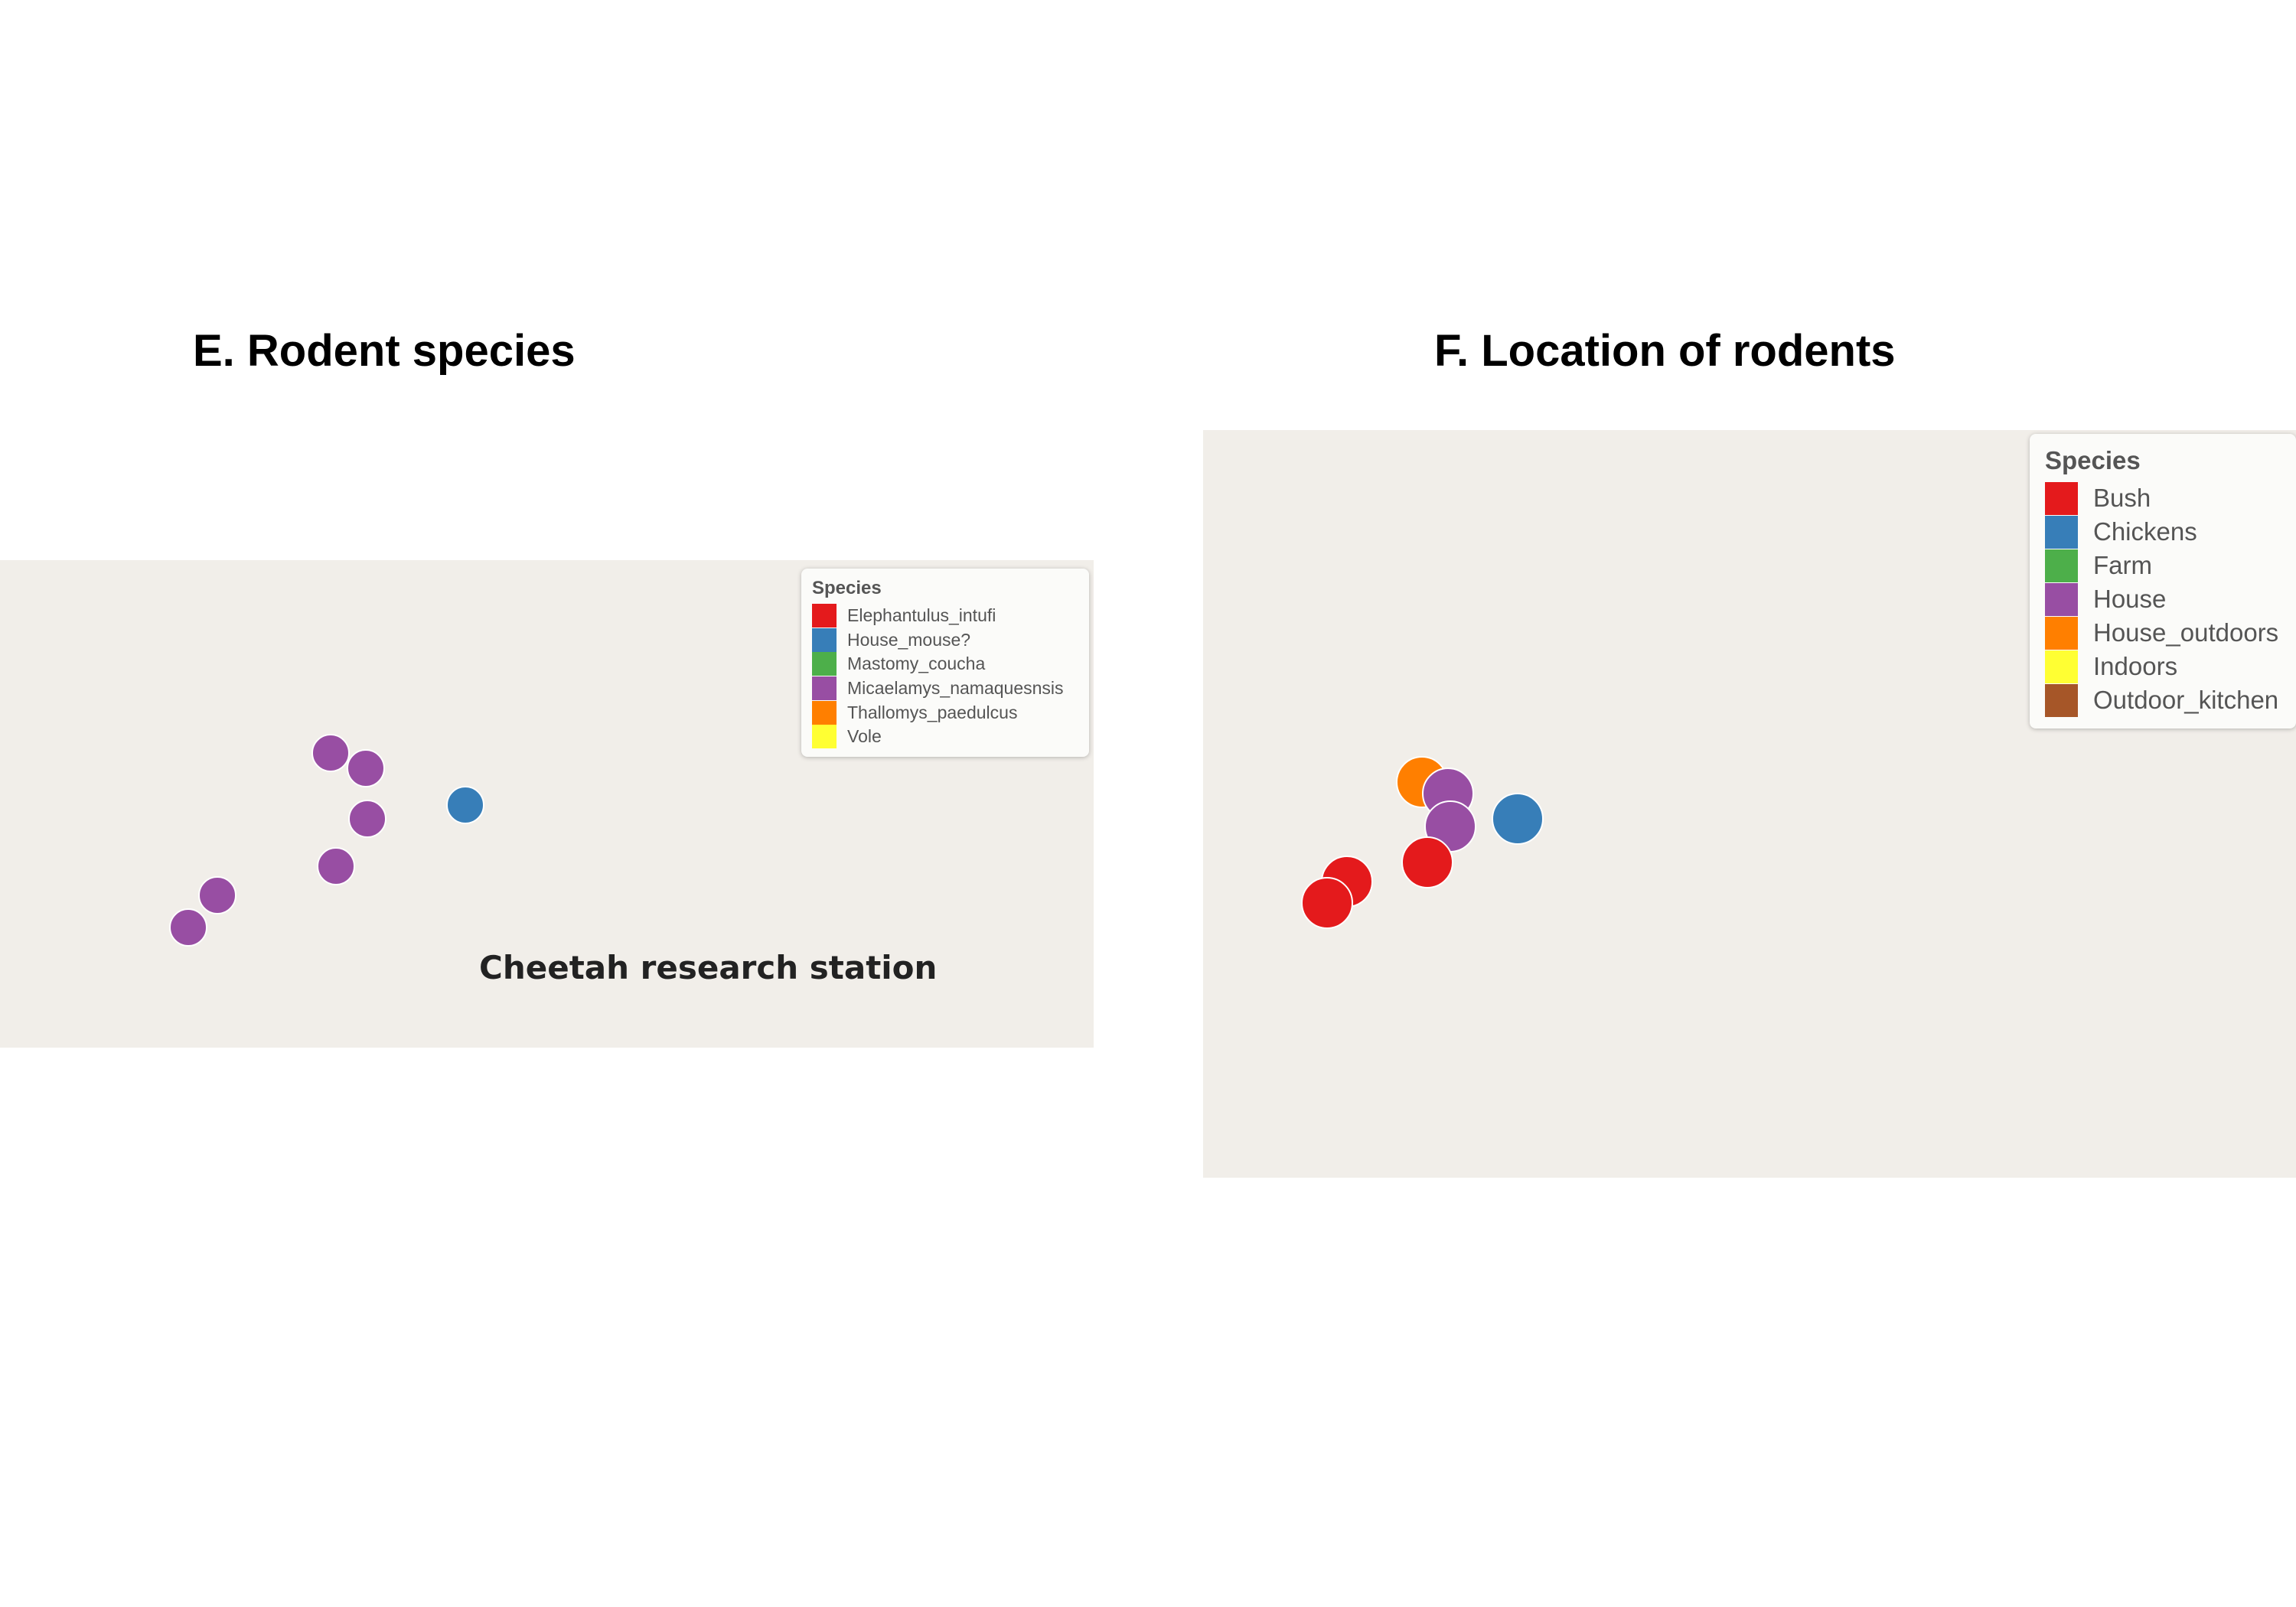  I want to click on legend-item: Elephantulus_intufi, so click(945, 616).